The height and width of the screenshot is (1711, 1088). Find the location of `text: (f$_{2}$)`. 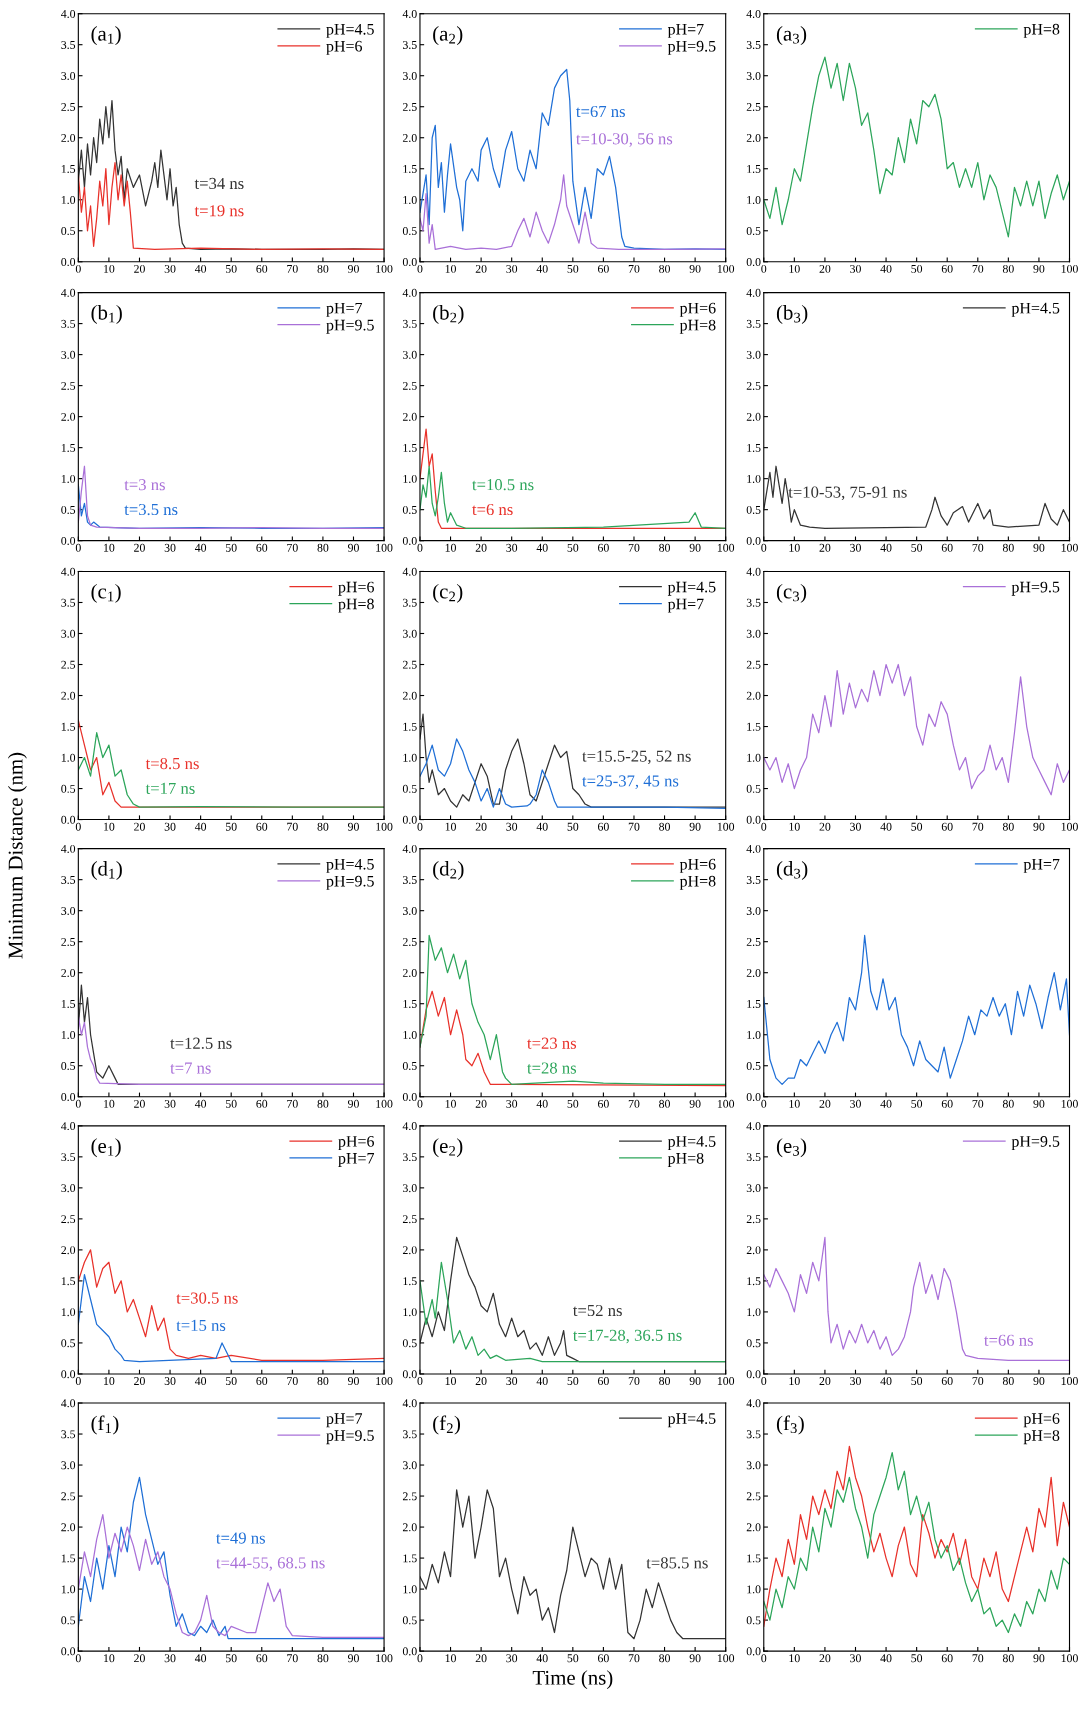

text: (f$_{2}$) is located at coordinates (447, 1425).